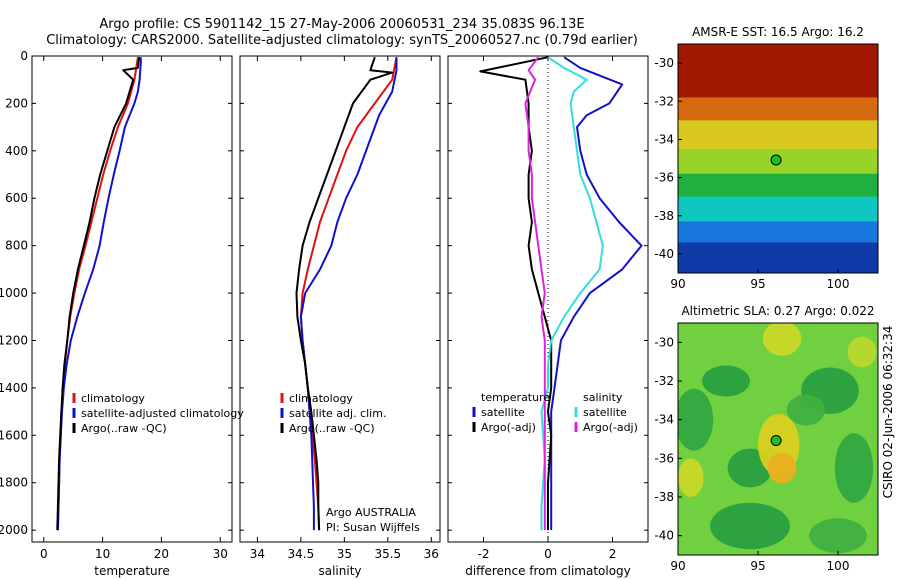 This screenshot has width=900, height=580. Describe the element at coordinates (220, 554) in the screenshot. I see `temperature-xtick-label: 30` at that location.